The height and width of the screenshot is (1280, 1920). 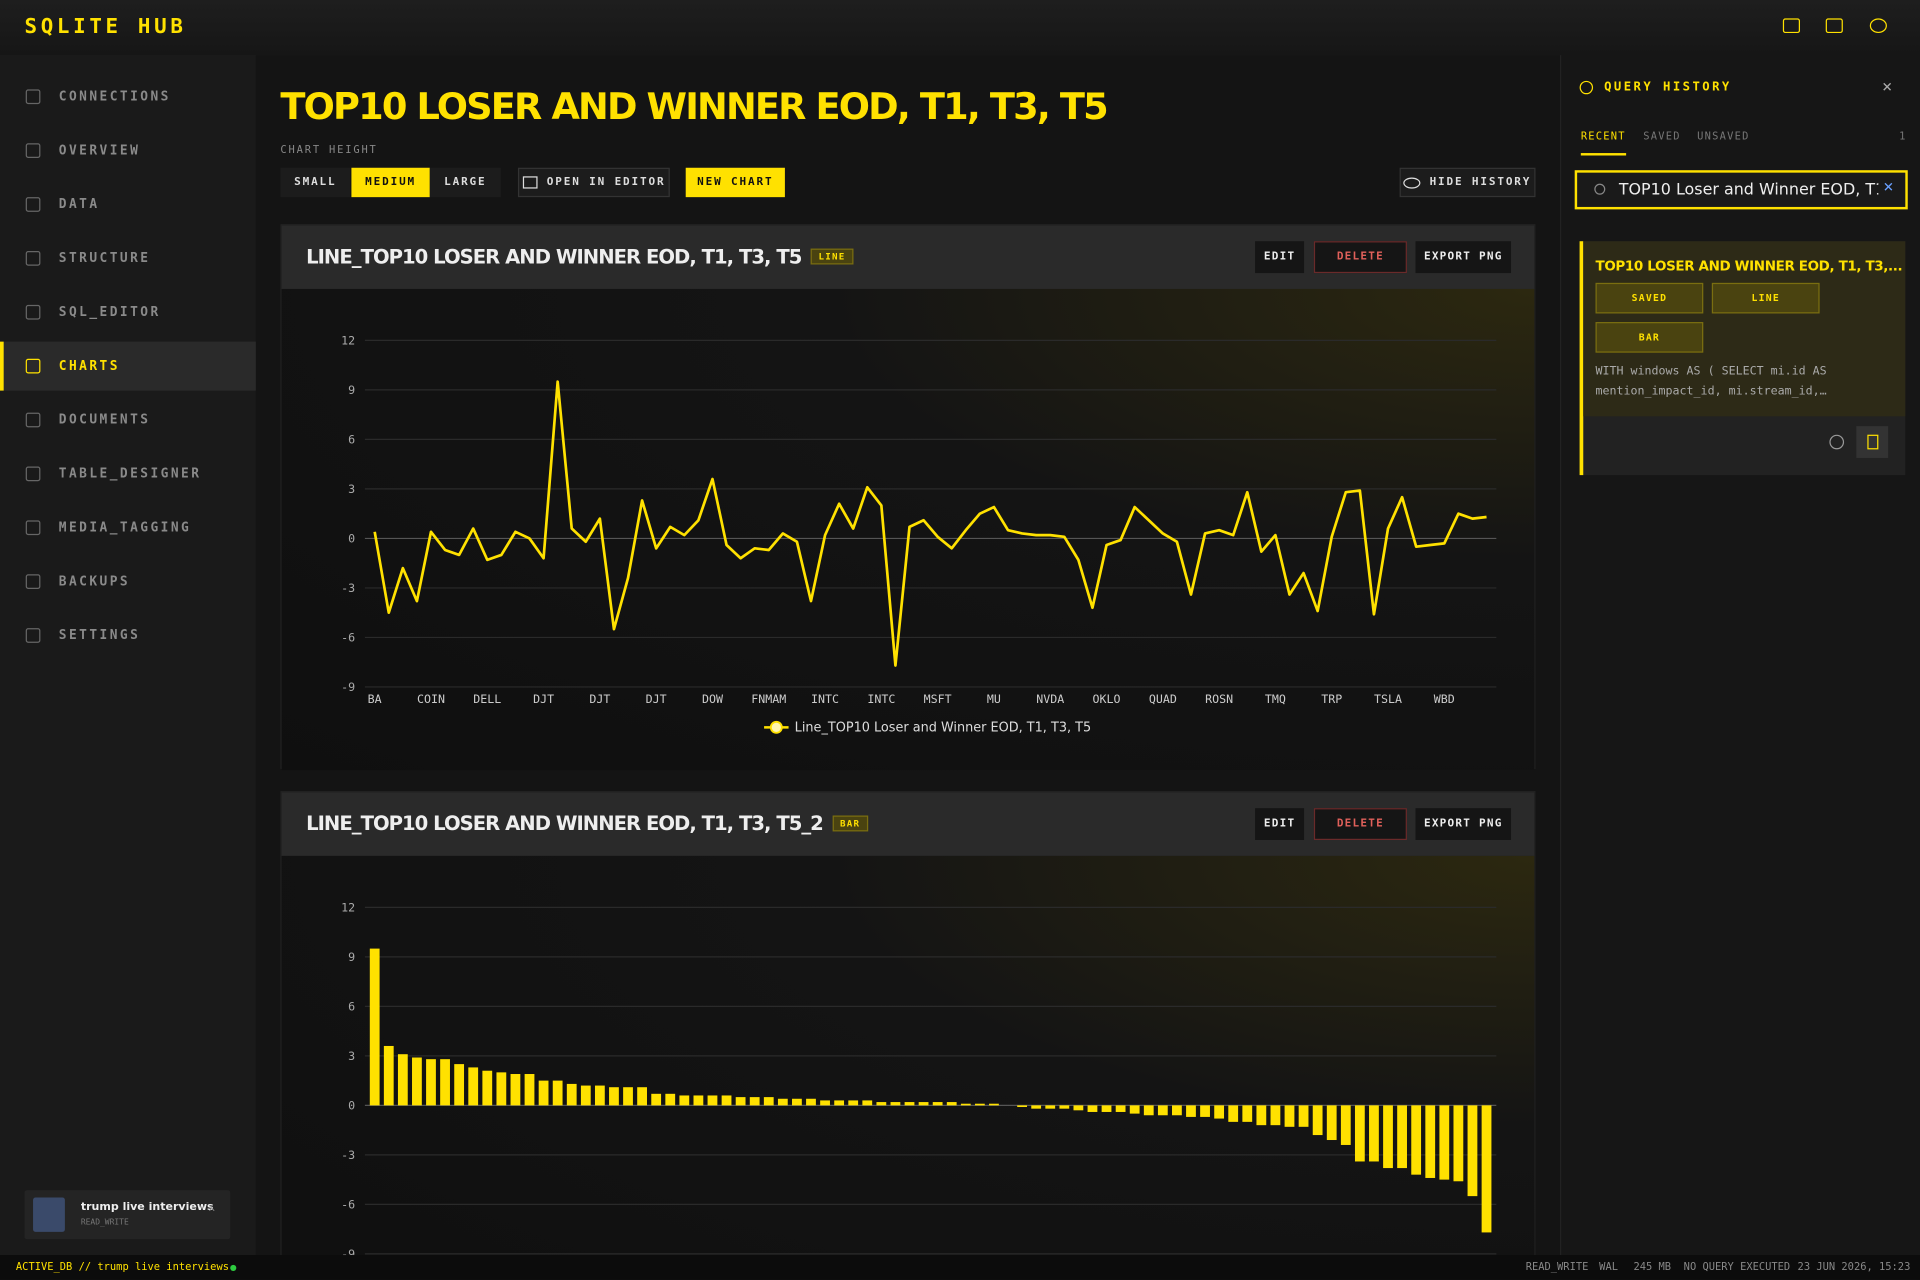 What do you see at coordinates (1888, 187) in the screenshot?
I see `clear-button: ×` at bounding box center [1888, 187].